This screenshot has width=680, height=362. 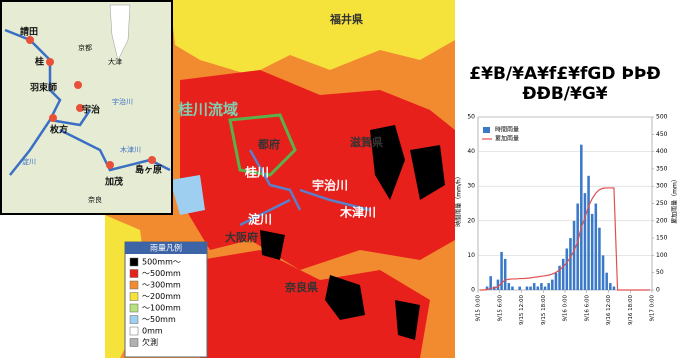 What do you see at coordinates (39, 62) in the screenshot?
I see `inset-label: 桂` at bounding box center [39, 62].